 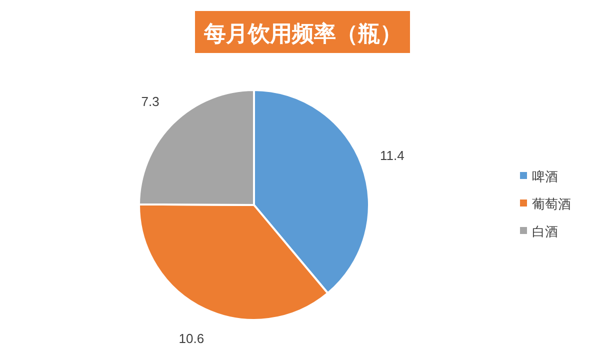 What do you see at coordinates (392, 155) in the screenshot?
I see `data-label: 11.4` at bounding box center [392, 155].